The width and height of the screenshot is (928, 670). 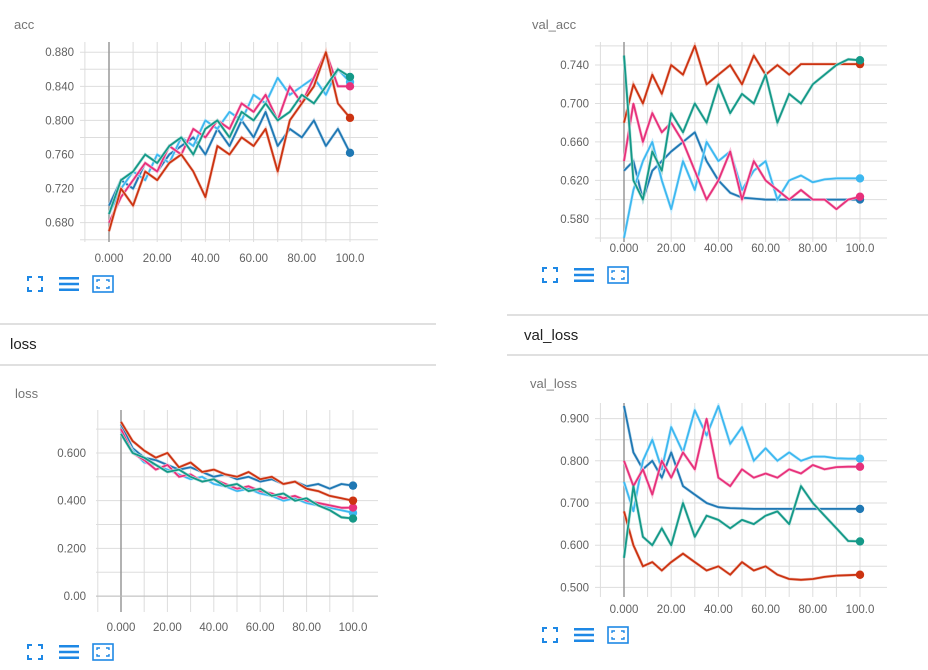 What do you see at coordinates (574, 143) in the screenshot?
I see `y-tick-label: 0.660` at bounding box center [574, 143].